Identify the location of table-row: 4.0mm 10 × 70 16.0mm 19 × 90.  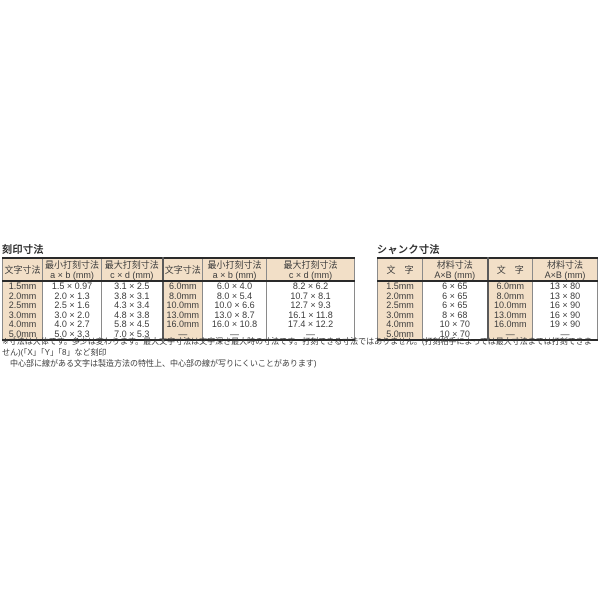
(488, 324).